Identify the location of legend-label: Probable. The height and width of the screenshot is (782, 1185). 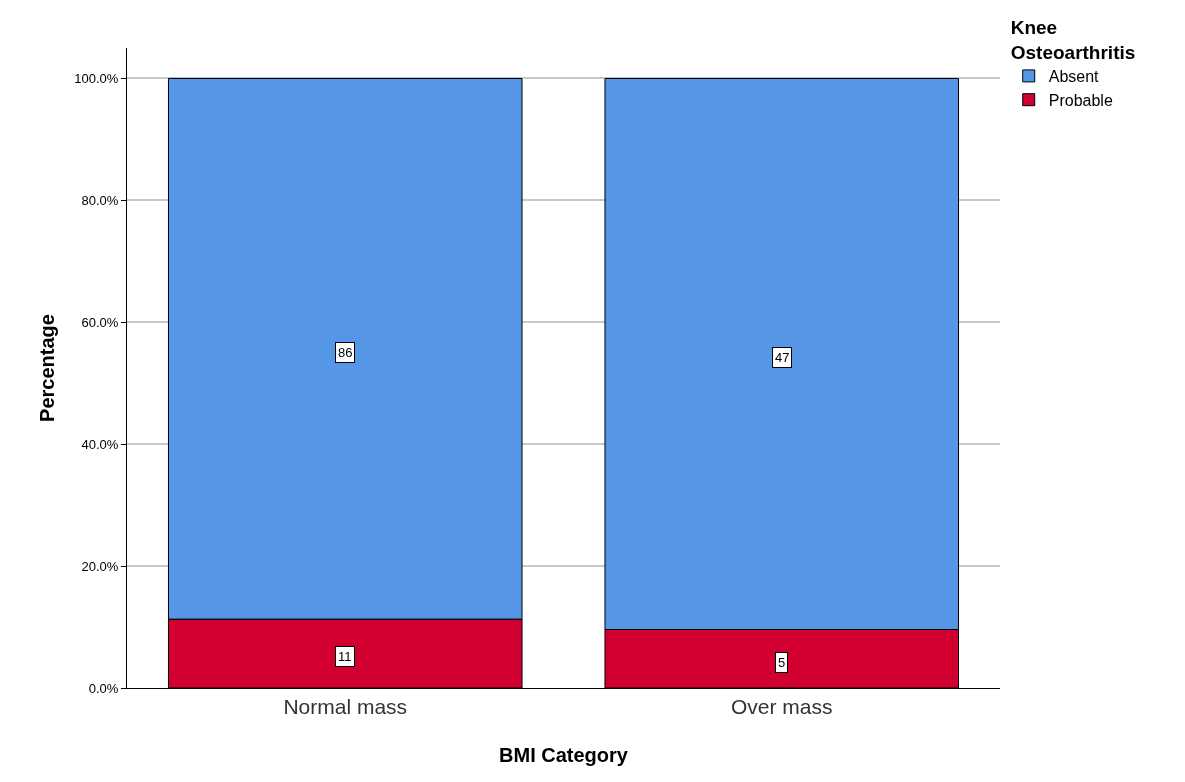
(1080, 100).